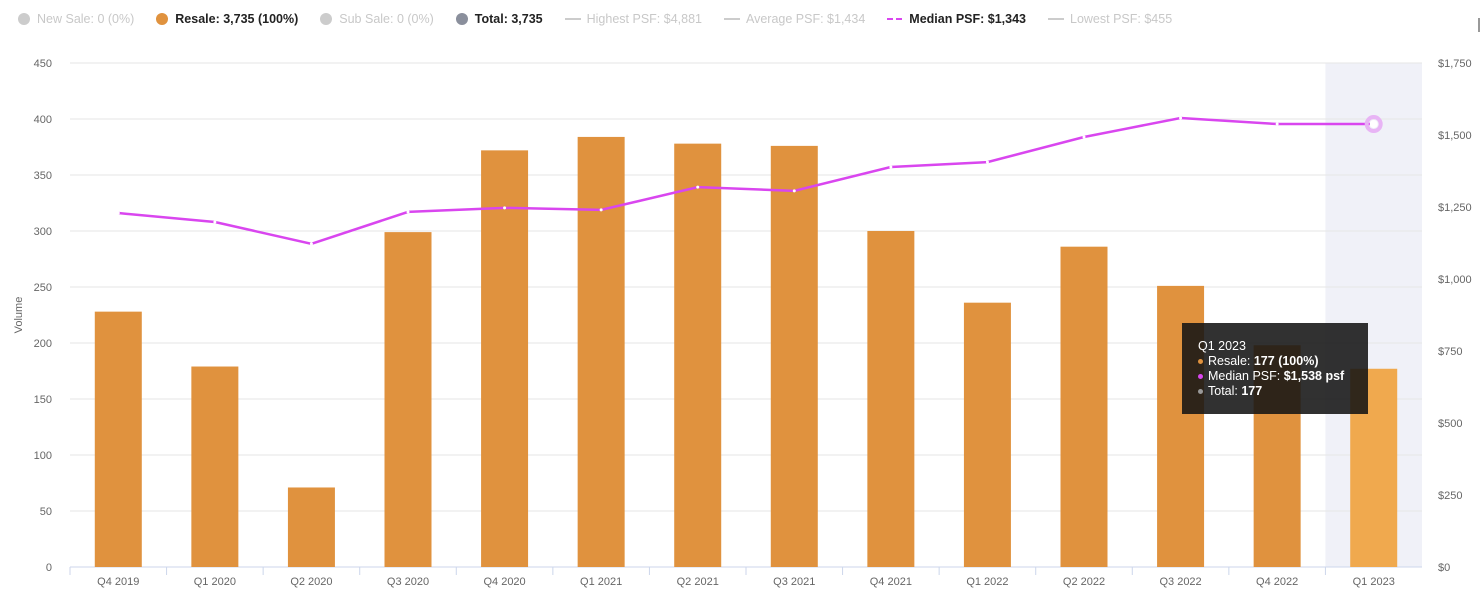 The width and height of the screenshot is (1483, 602). I want to click on y-tick-label: 300, so click(43, 232).